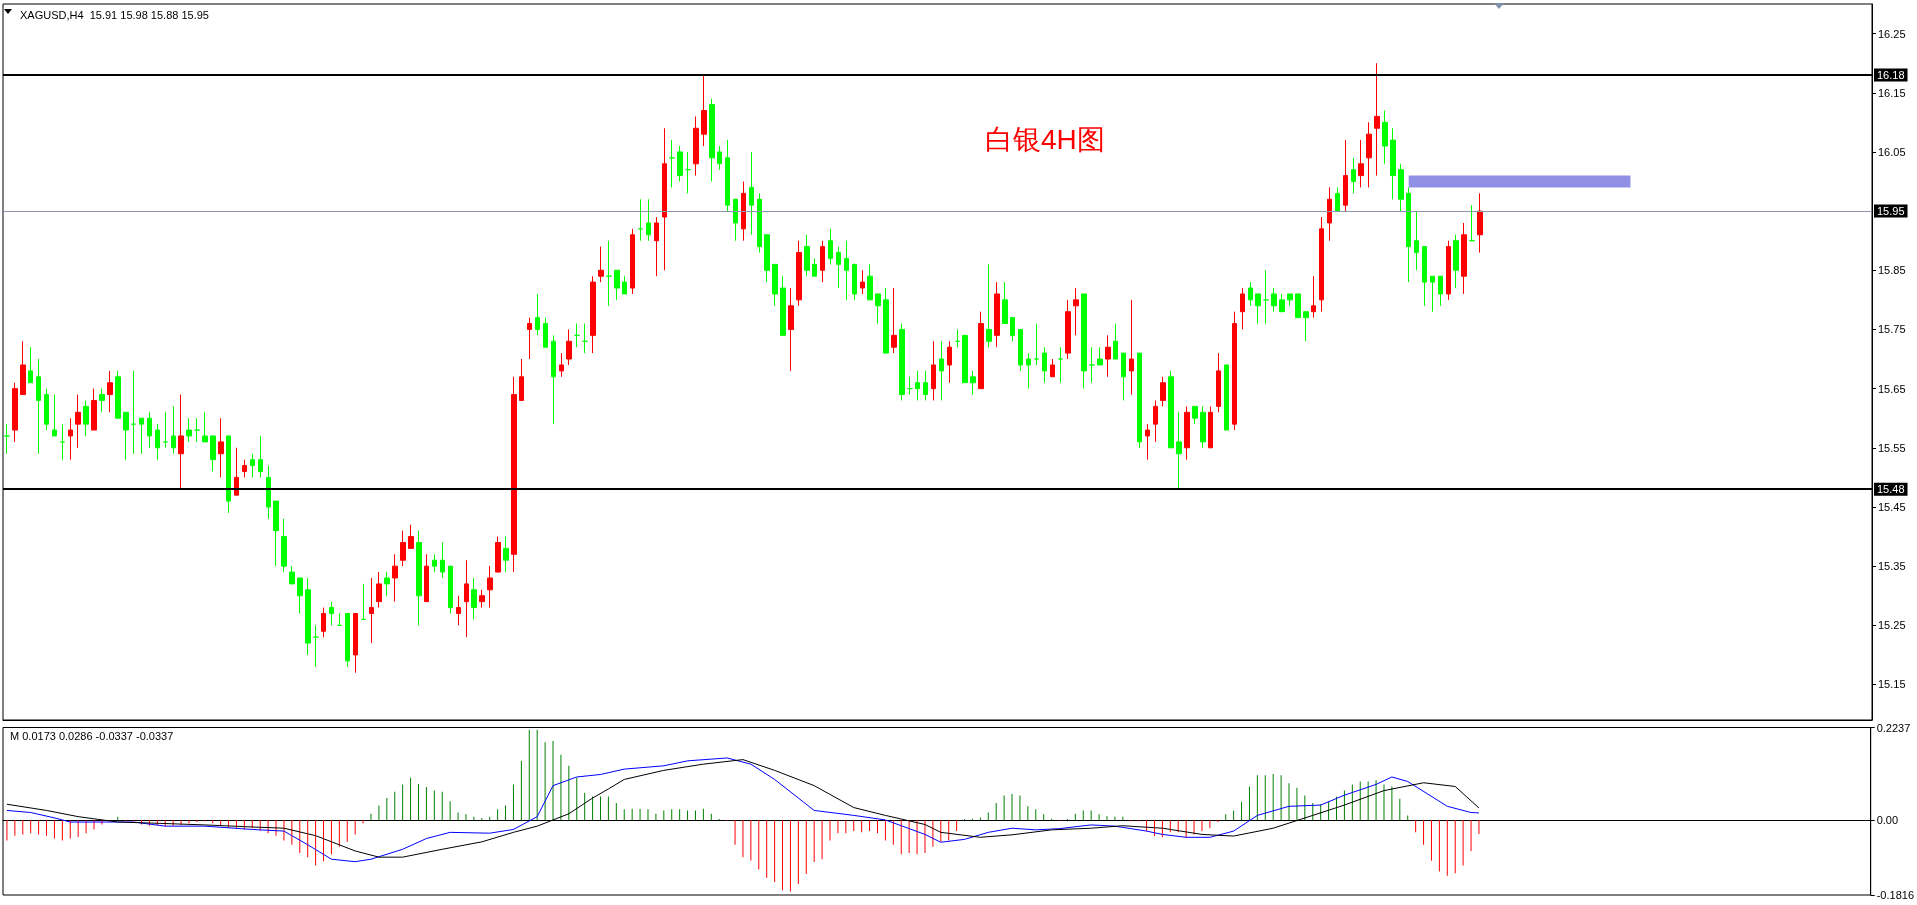  What do you see at coordinates (1892, 329) in the screenshot?
I see `y-tick-label: 15.75` at bounding box center [1892, 329].